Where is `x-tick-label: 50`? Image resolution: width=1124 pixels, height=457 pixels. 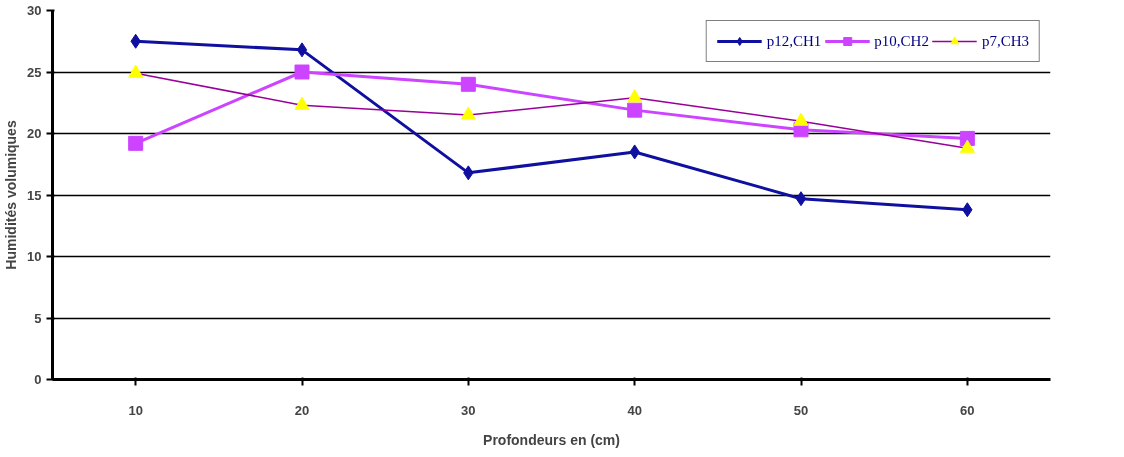 x-tick-label: 50 is located at coordinates (801, 410).